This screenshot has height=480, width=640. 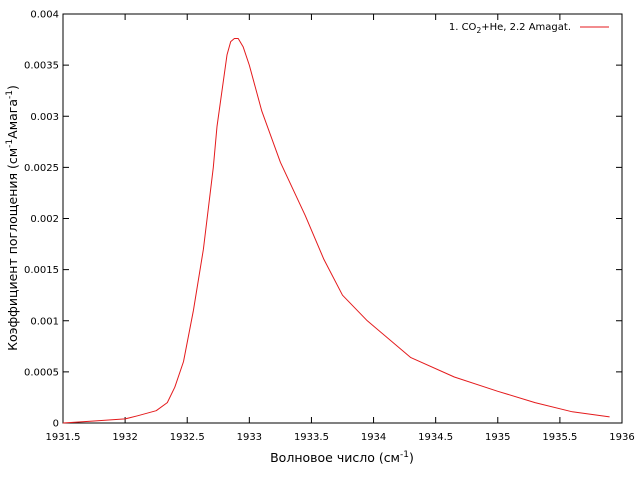 I want to click on x-tick-label: 1933, so click(x=249, y=437).